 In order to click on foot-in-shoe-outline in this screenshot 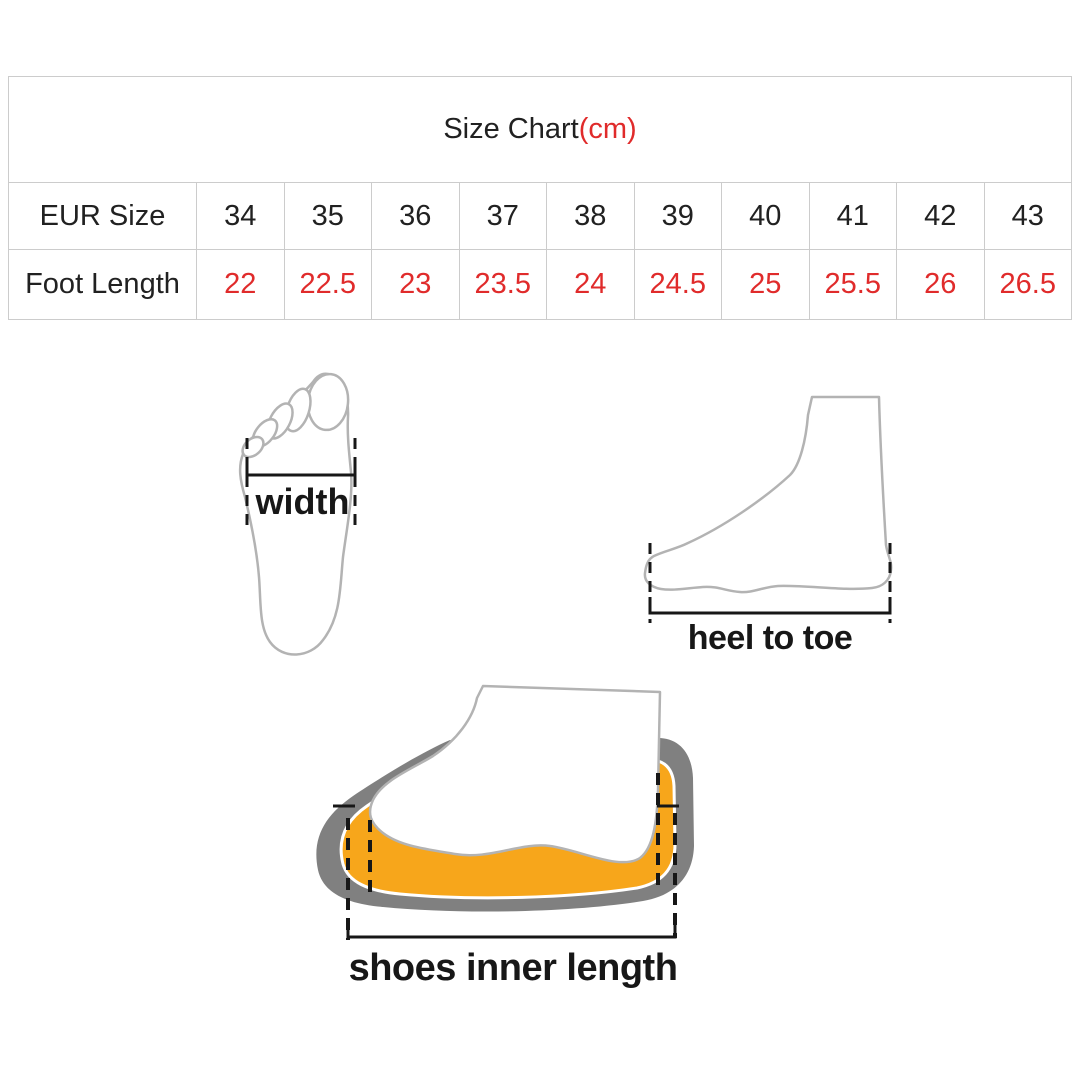, I will do `click(515, 774)`.